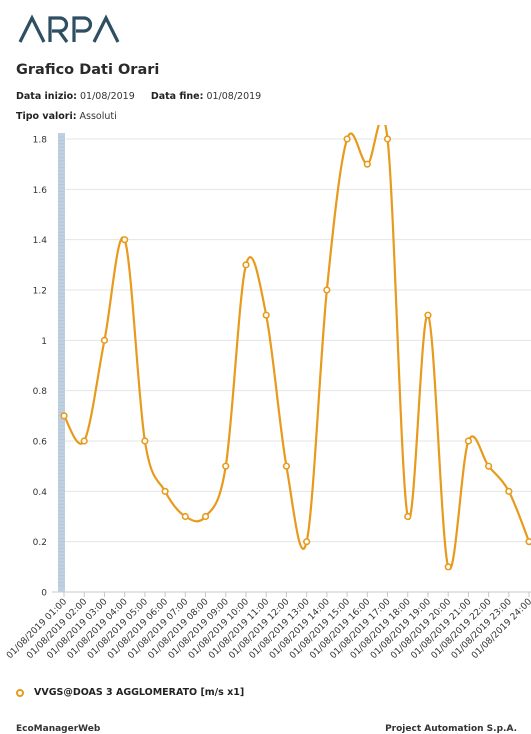 The height and width of the screenshot is (734, 531). Describe the element at coordinates (40, 141) in the screenshot. I see `y-tick-label: 1.8` at that location.